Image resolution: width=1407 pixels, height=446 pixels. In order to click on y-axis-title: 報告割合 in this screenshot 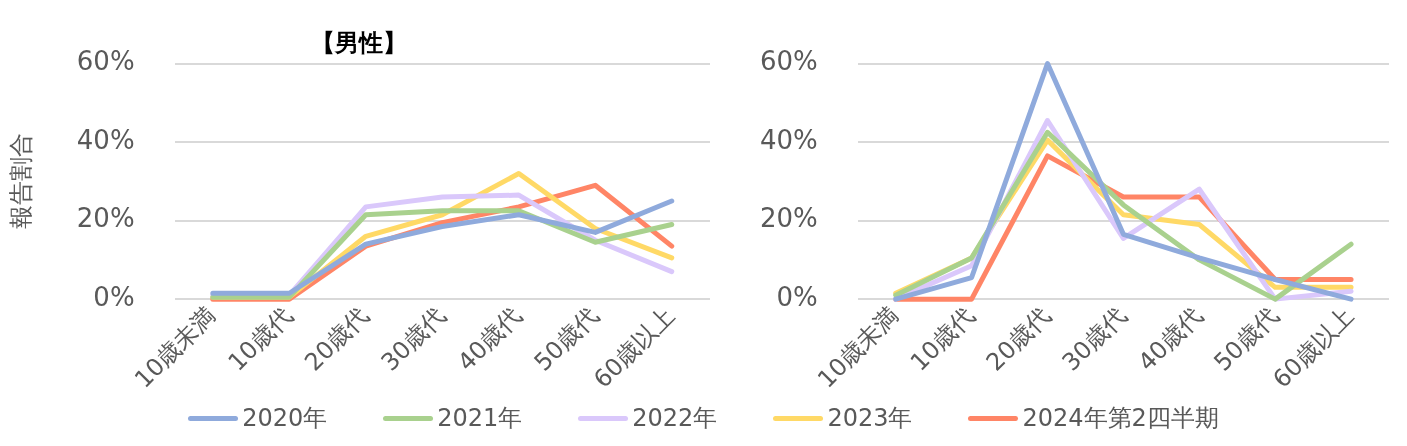, I will do `click(20, 181)`.